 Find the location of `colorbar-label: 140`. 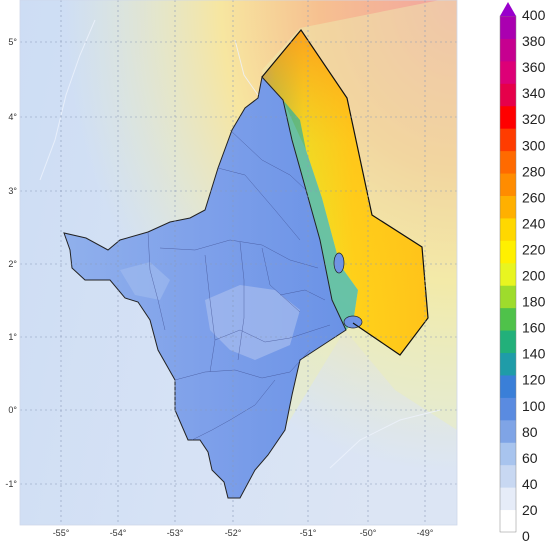

colorbar-label: 140 is located at coordinates (534, 354).